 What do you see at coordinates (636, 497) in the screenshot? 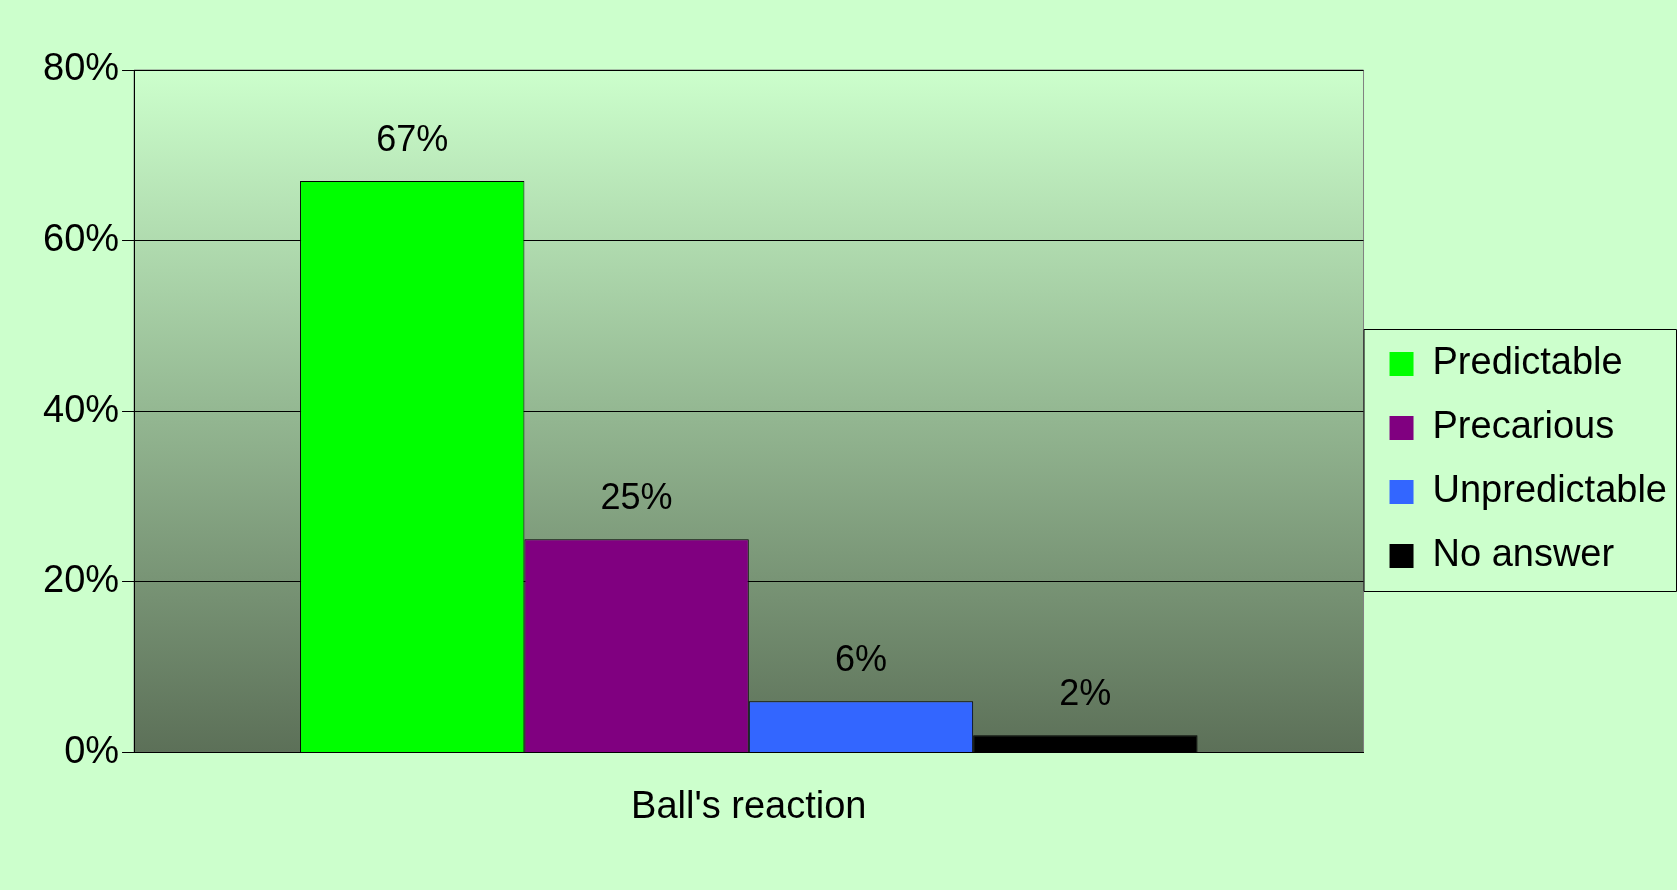
I see `data-label: 25%` at bounding box center [636, 497].